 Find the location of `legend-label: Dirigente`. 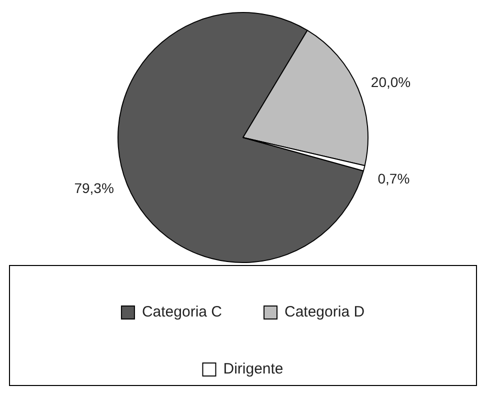

legend-label: Dirigente is located at coordinates (253, 369).